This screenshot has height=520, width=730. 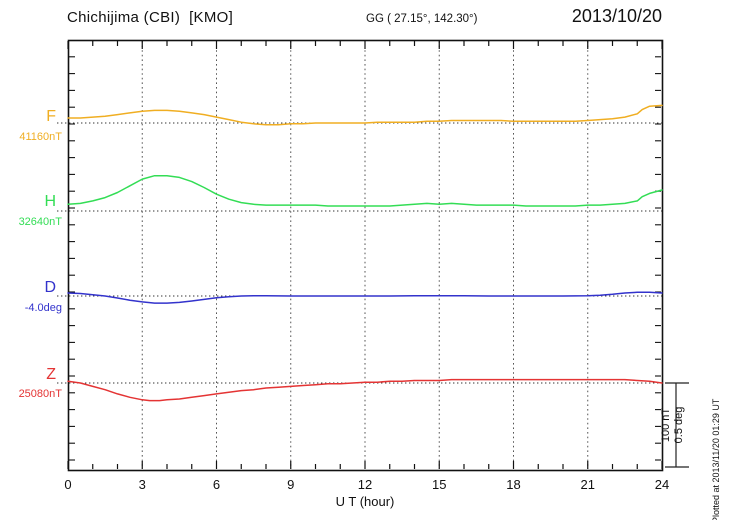 What do you see at coordinates (68, 484) in the screenshot?
I see `x-tick-label-0: 0` at bounding box center [68, 484].